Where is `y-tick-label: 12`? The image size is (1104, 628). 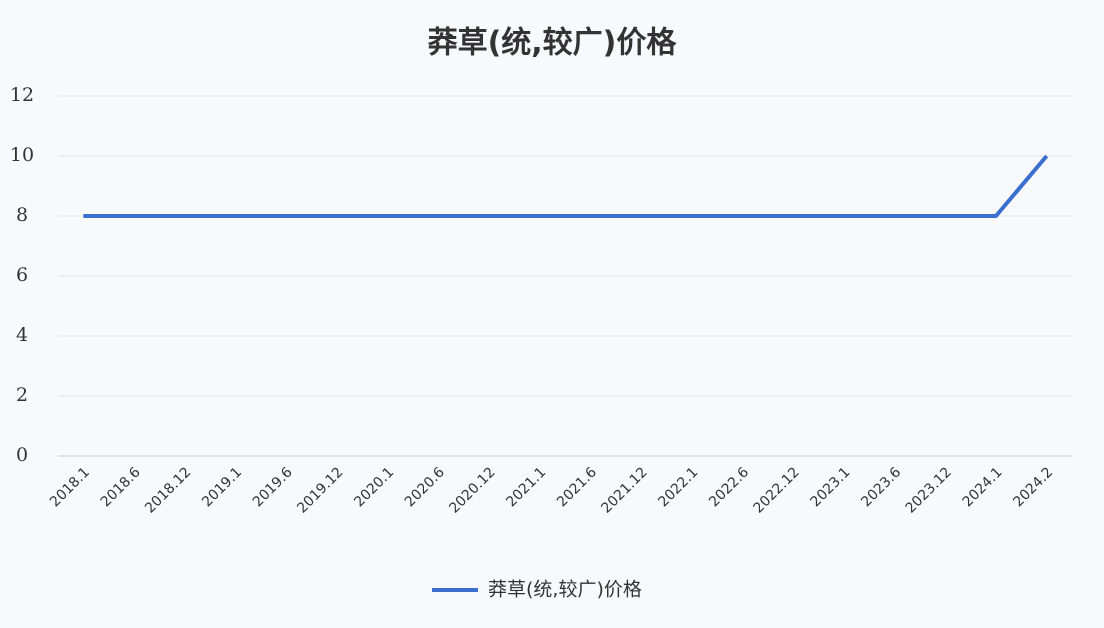 y-tick-label: 12 is located at coordinates (22, 95).